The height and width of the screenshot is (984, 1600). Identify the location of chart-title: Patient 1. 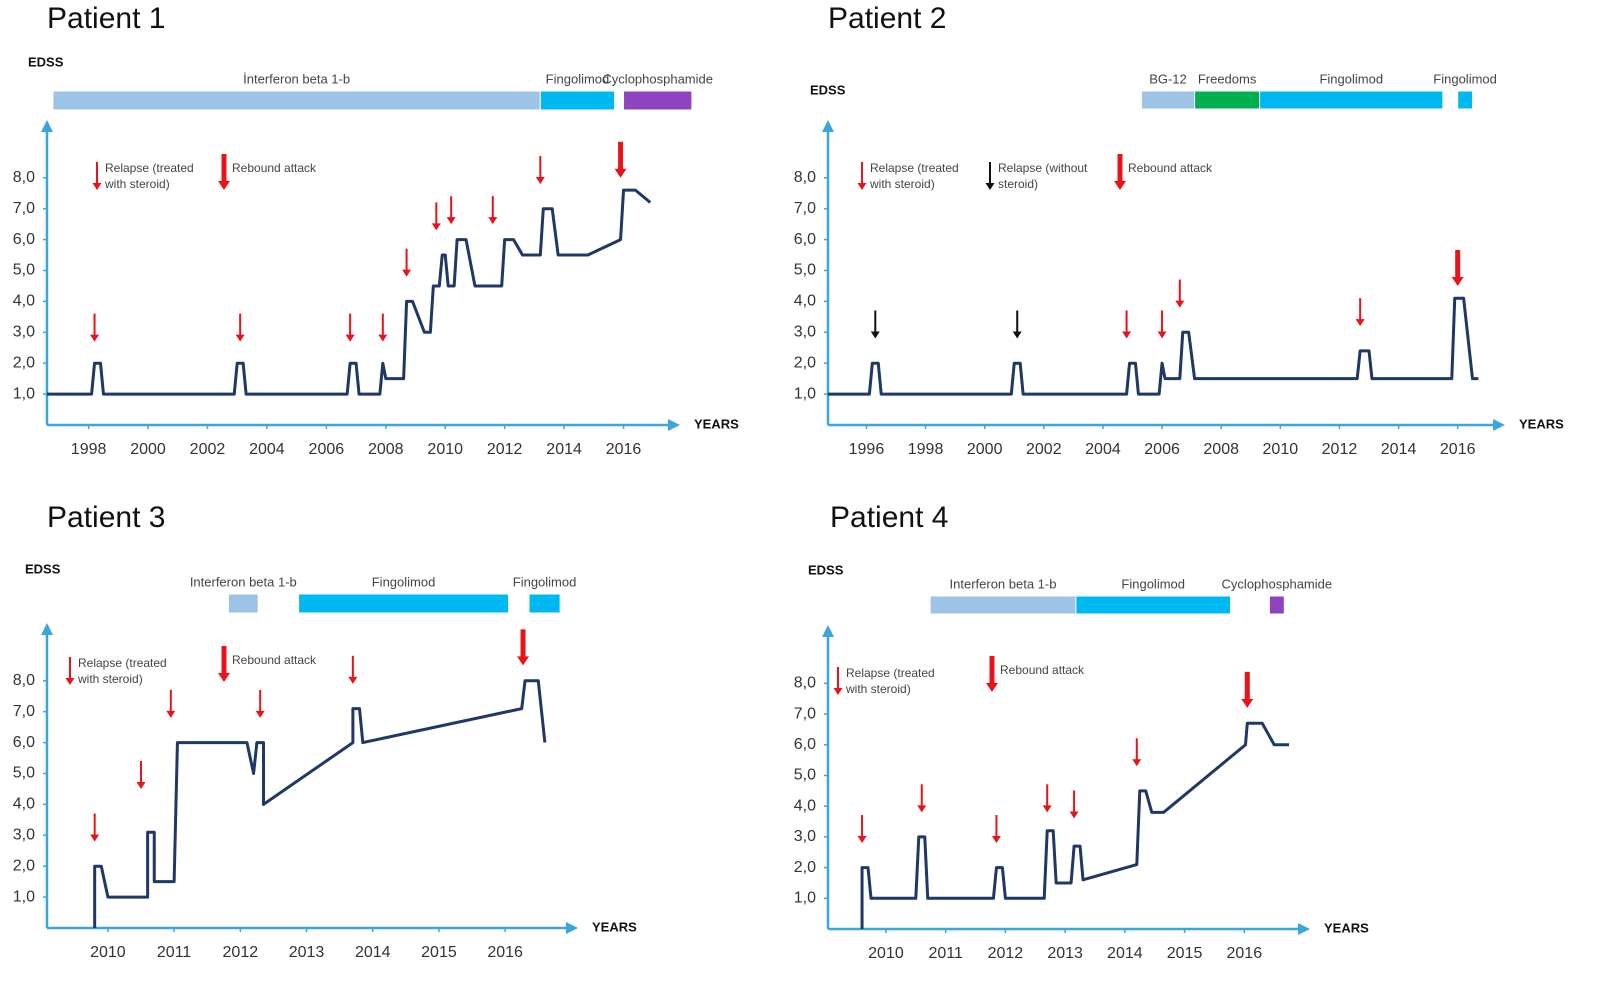
(106, 18).